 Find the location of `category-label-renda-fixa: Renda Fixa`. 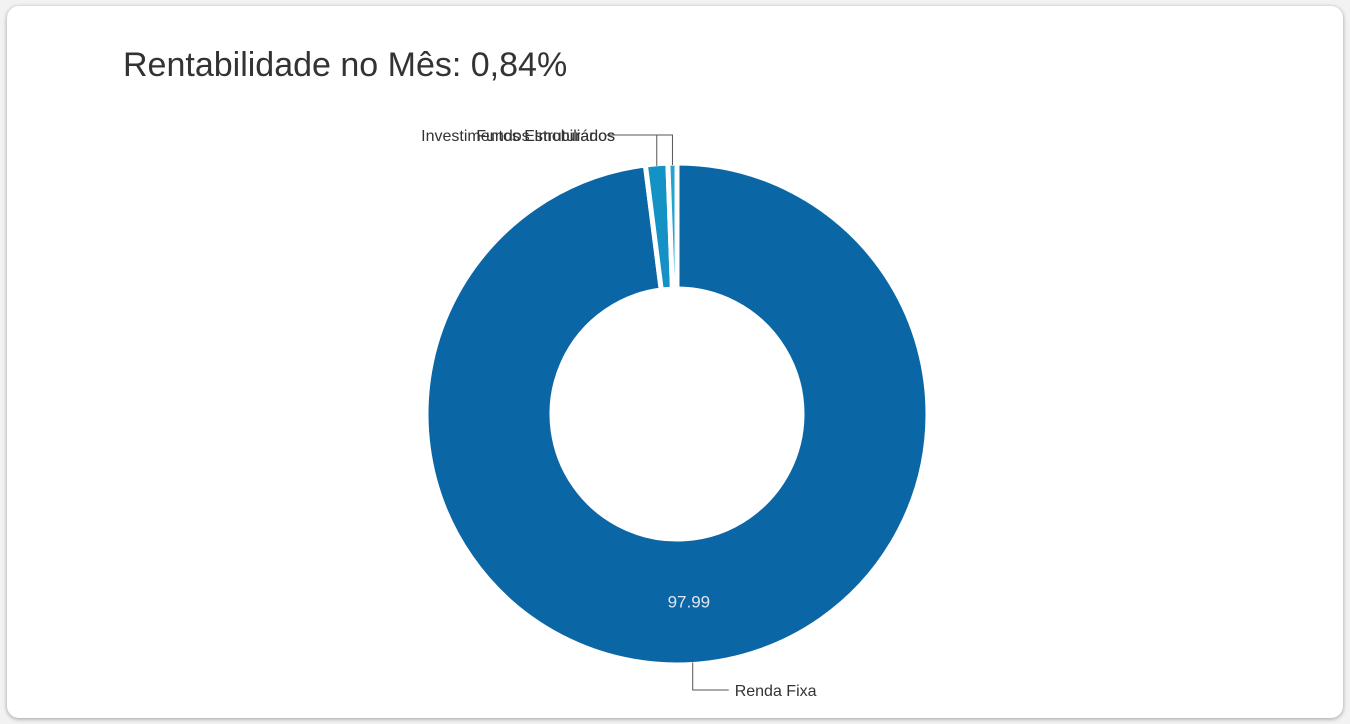

category-label-renda-fixa: Renda Fixa is located at coordinates (776, 691).